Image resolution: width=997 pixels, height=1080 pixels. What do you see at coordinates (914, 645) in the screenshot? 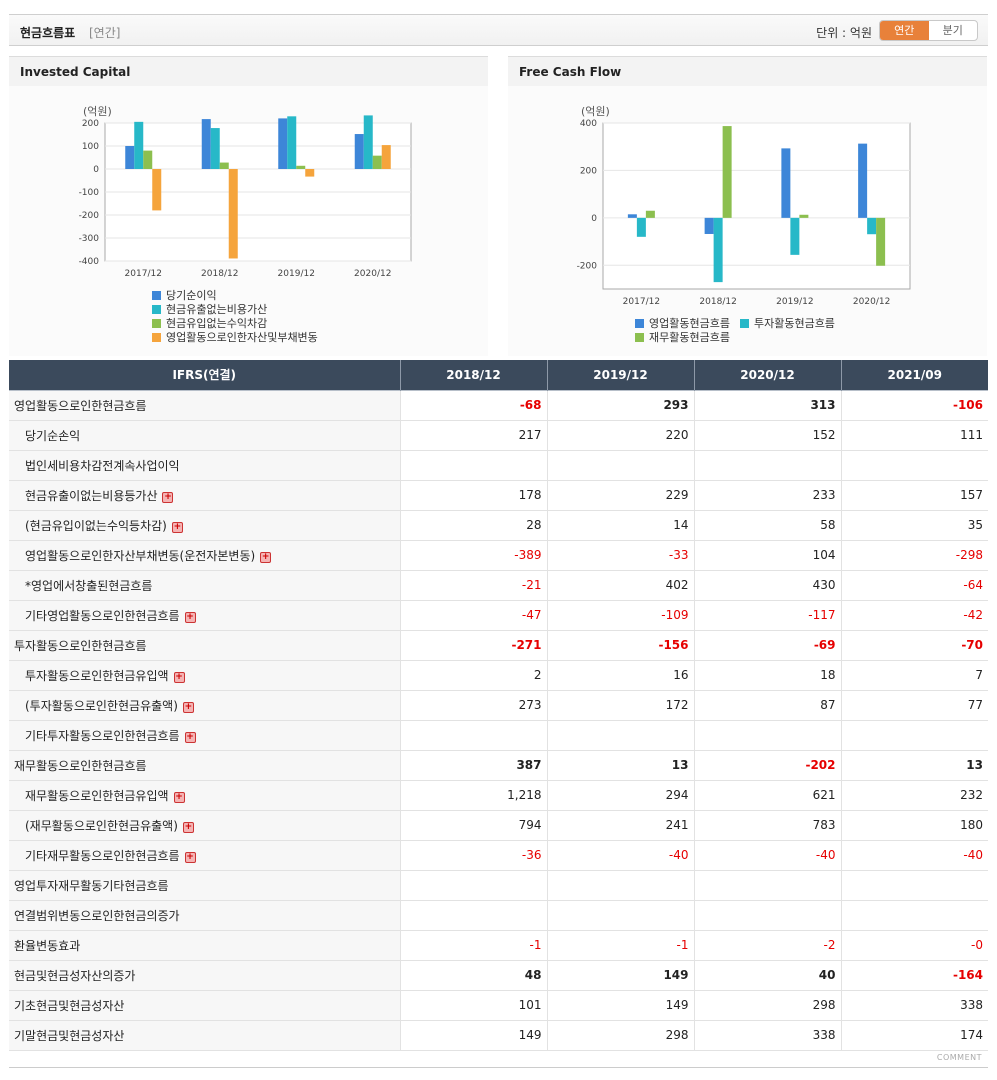
I see `table-cell: -70` at bounding box center [914, 645].